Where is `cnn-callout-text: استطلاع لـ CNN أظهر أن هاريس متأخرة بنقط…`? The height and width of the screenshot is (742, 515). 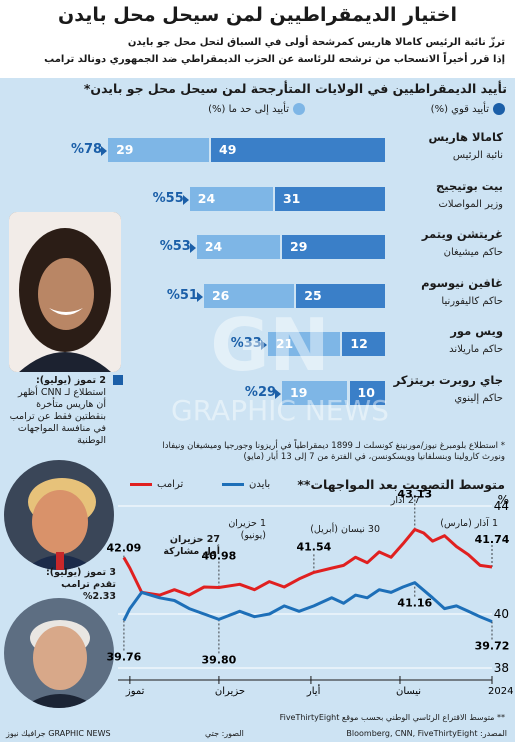
cnn-callout-text: استطلاع لـ CNN أظهر أن هاريس متأخرة بنقط… is located at coordinates (57, 416).